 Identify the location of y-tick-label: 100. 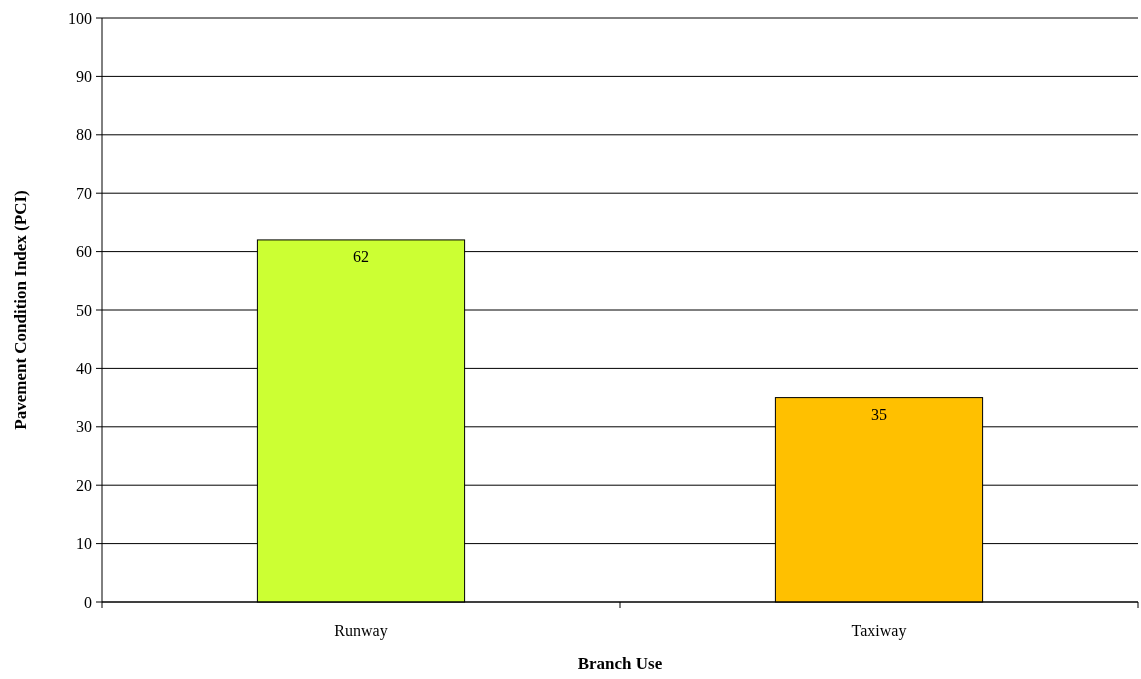
(80, 18).